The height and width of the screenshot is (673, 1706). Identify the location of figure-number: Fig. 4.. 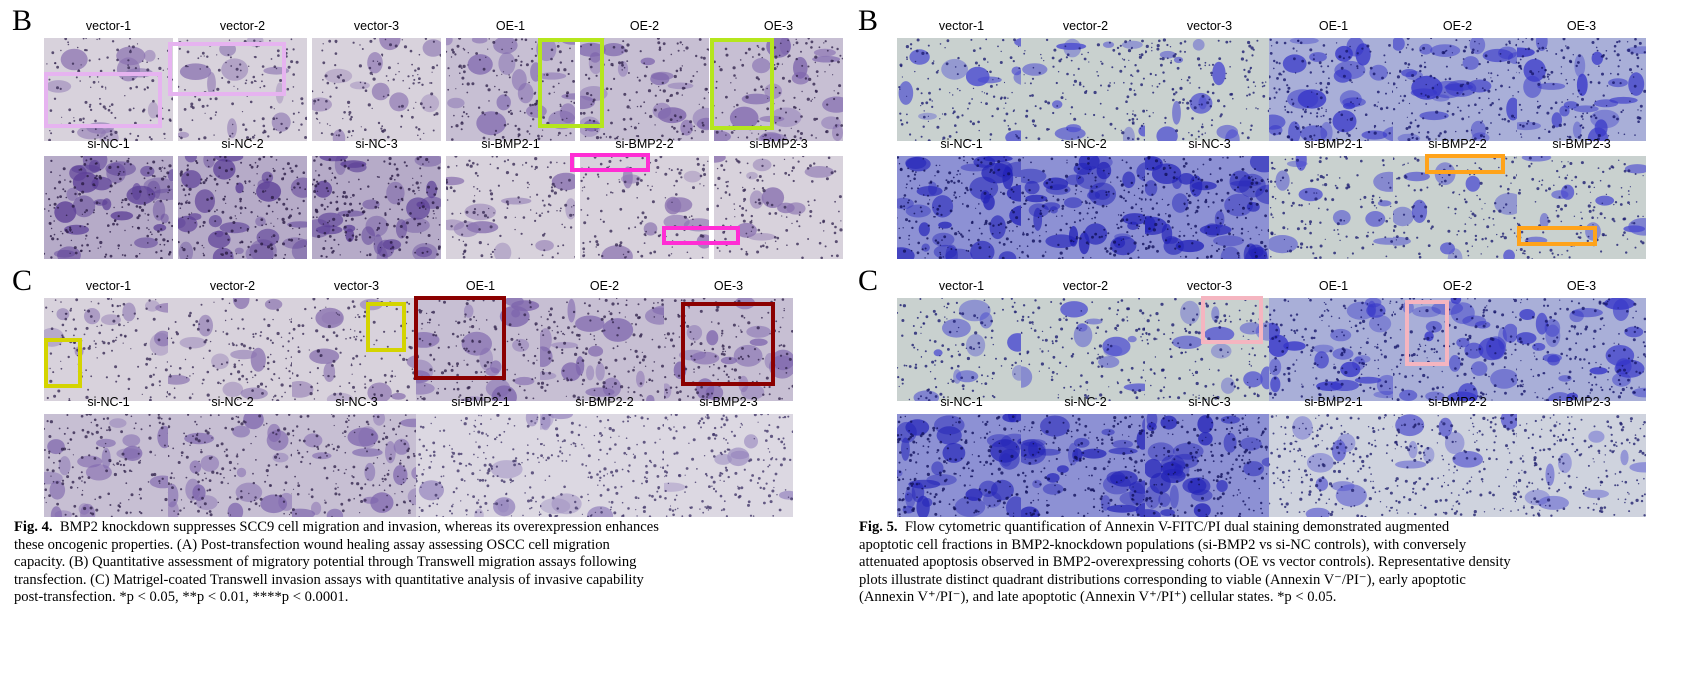
(33, 527).